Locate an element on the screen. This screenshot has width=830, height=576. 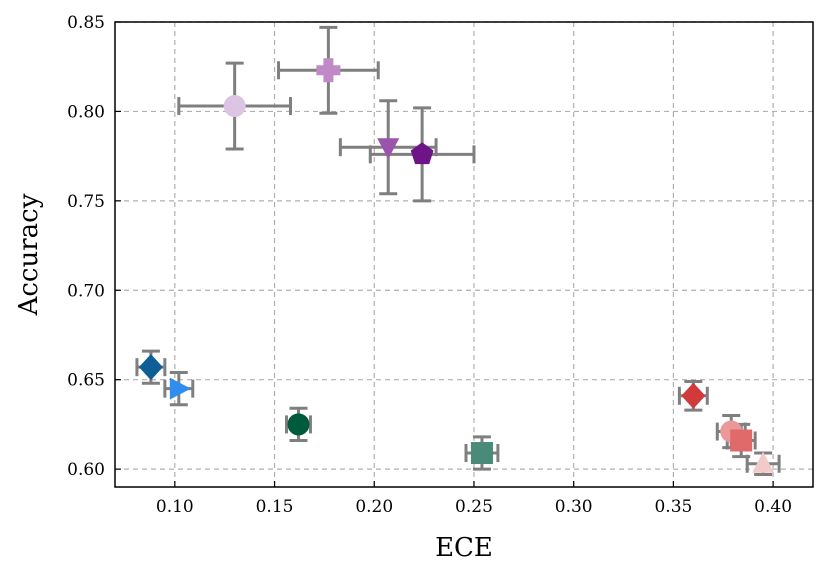
y-tick-label: 0.65 is located at coordinates (86, 381).